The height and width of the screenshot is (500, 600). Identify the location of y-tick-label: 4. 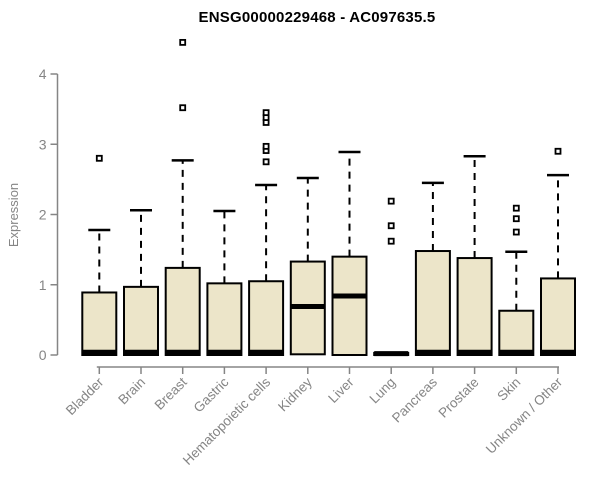
(43, 74).